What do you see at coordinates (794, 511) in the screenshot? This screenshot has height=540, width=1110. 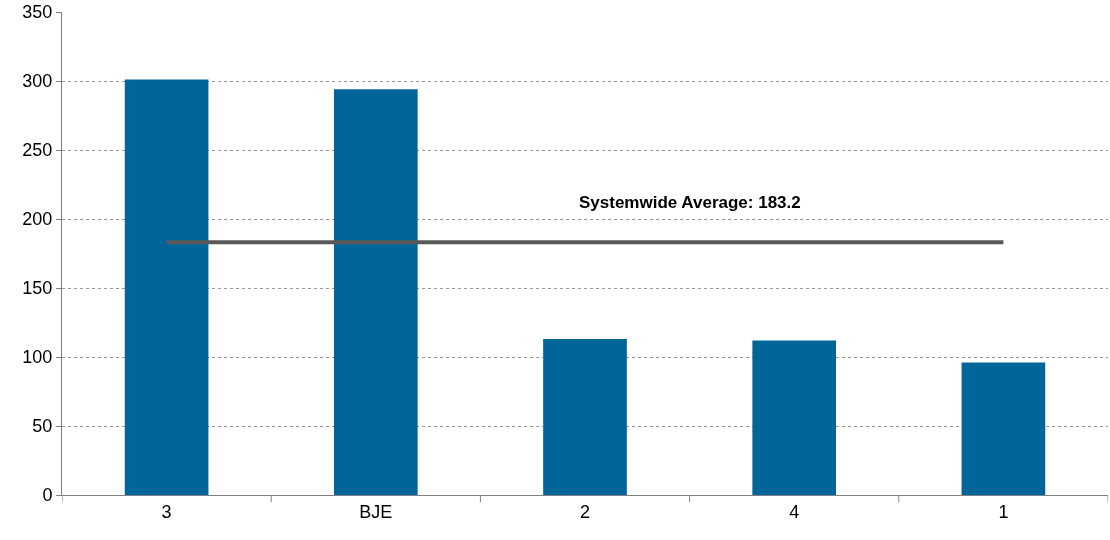 I see `x-tick-label: 4` at bounding box center [794, 511].